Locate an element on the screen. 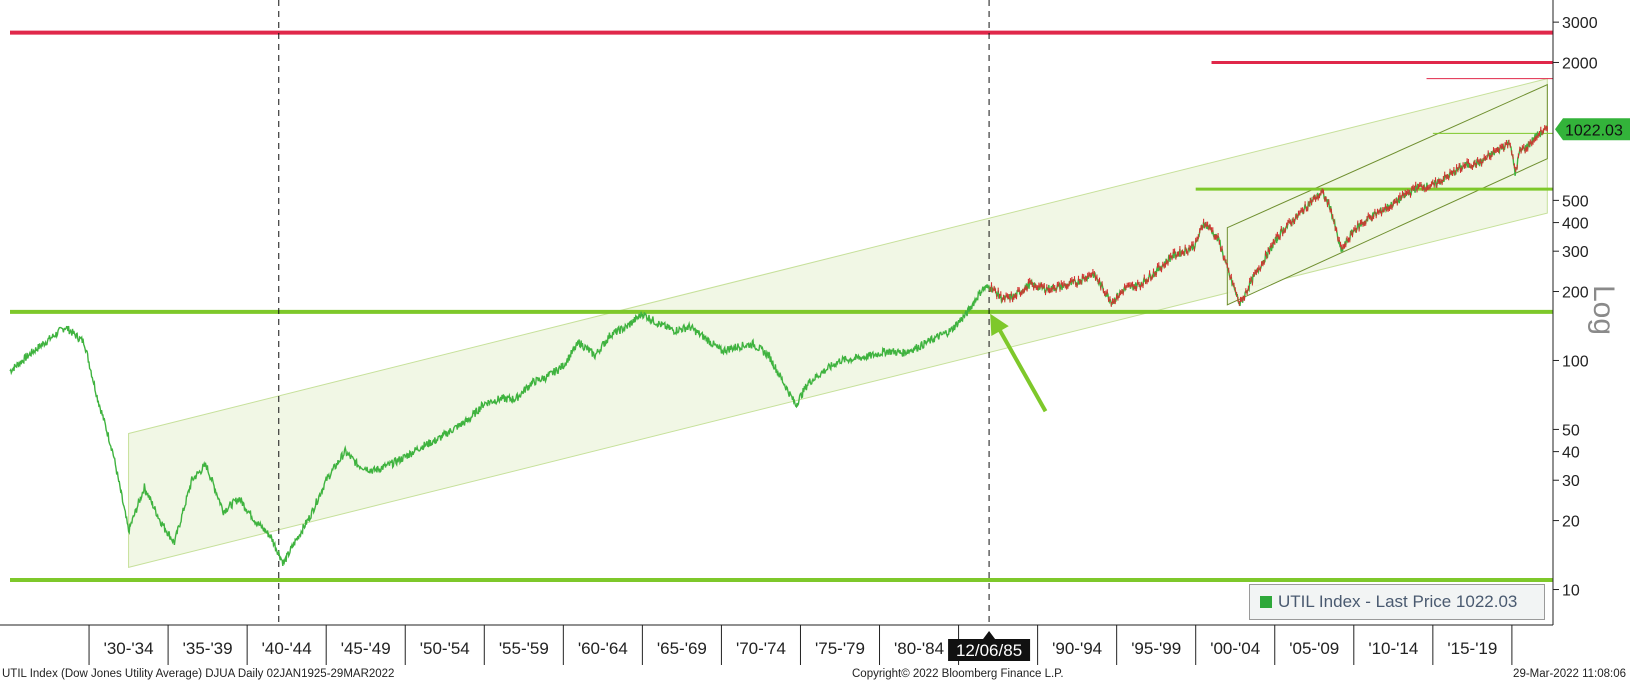 This screenshot has height=685, width=1630. footer-copyright: Copyright© 2022 Bloomberg Finance L.P. is located at coordinates (958, 674).